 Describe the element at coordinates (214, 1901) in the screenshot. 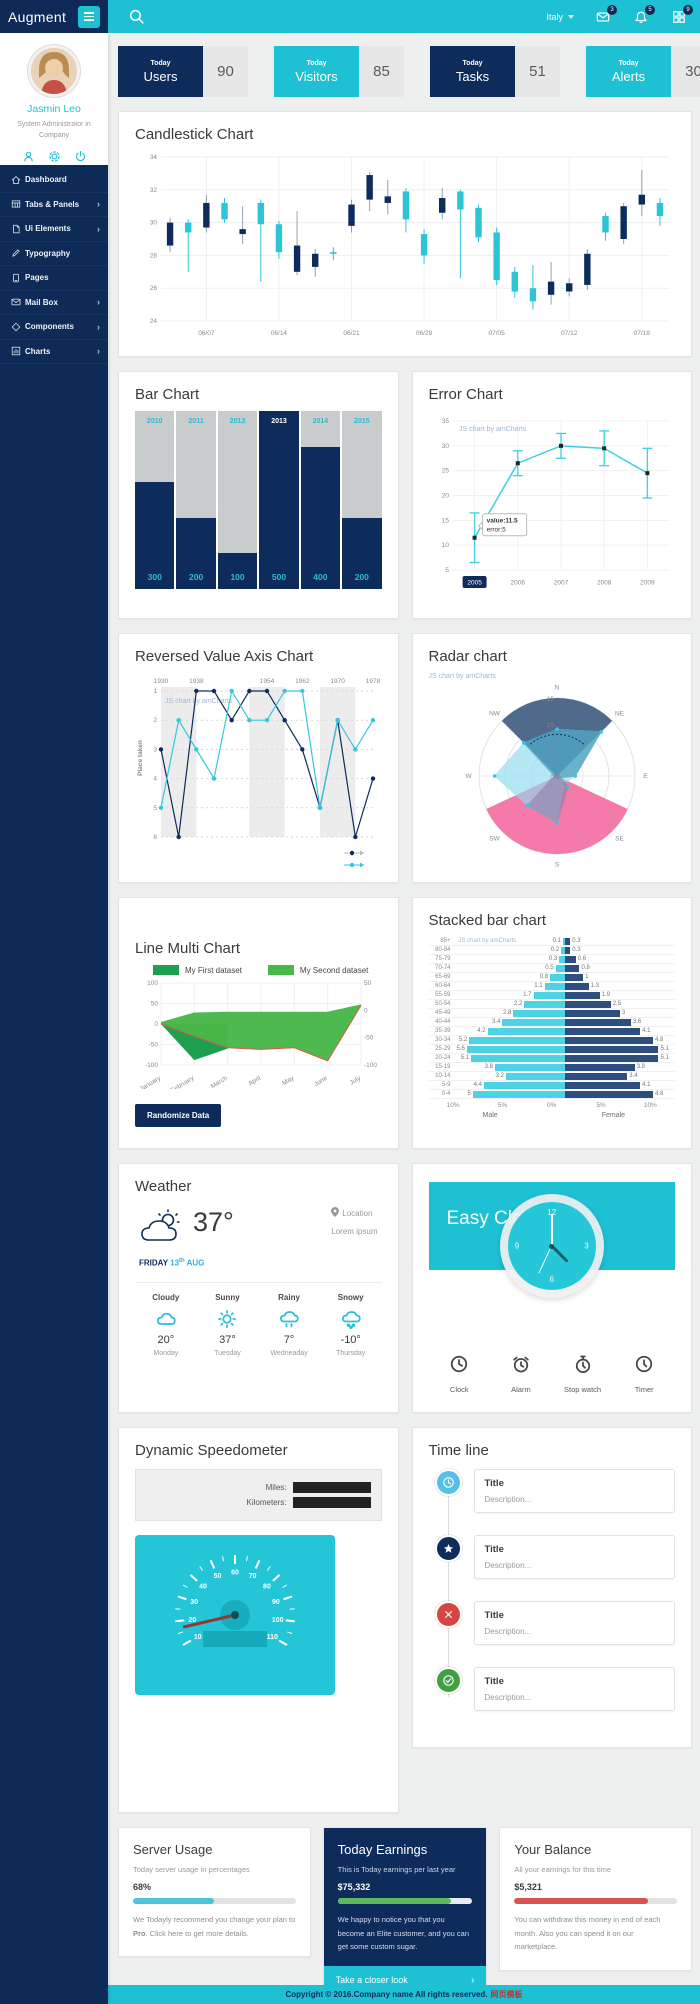

I see `server-usage-progress` at that location.